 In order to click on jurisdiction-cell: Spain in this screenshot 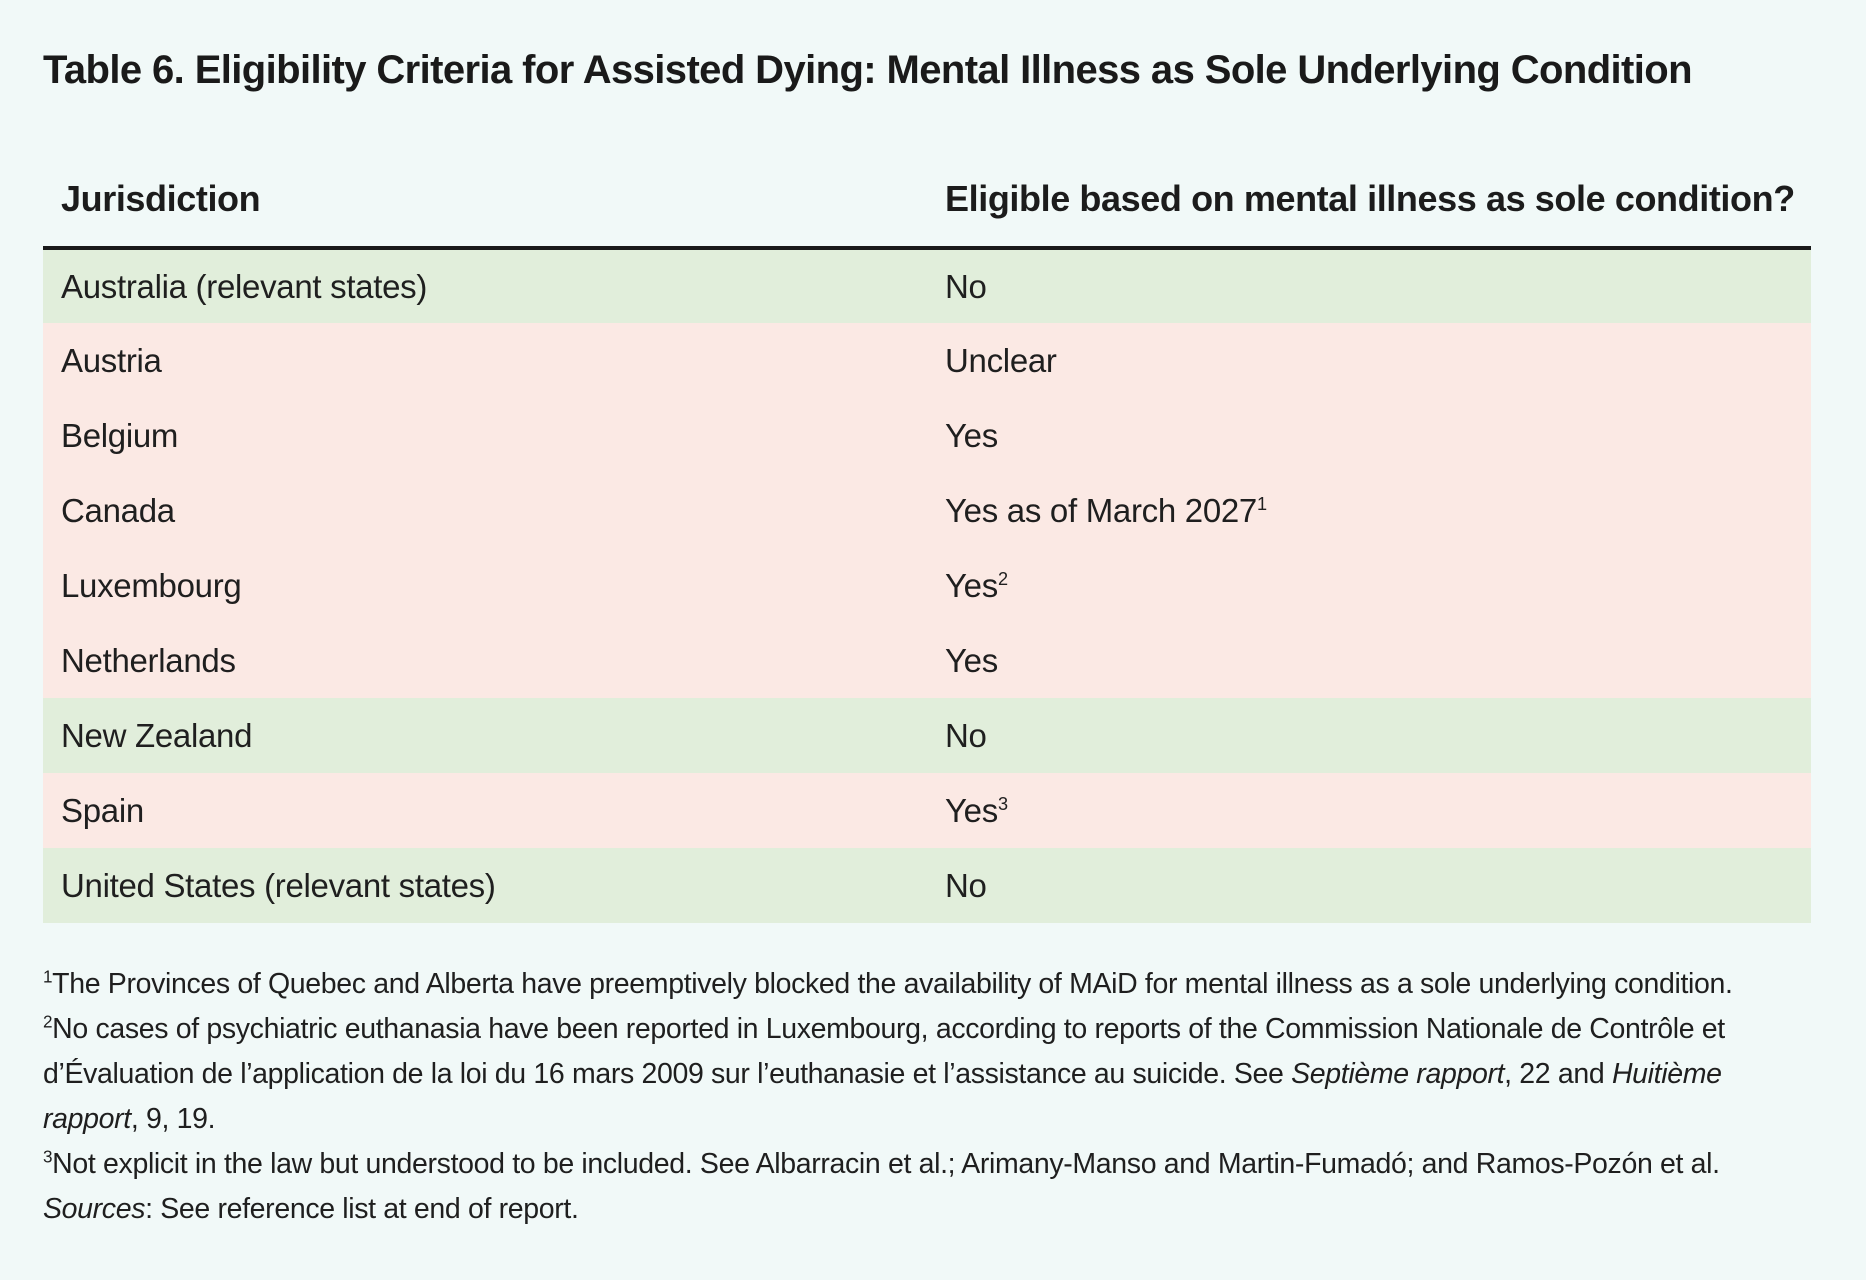, I will do `click(102, 810)`.